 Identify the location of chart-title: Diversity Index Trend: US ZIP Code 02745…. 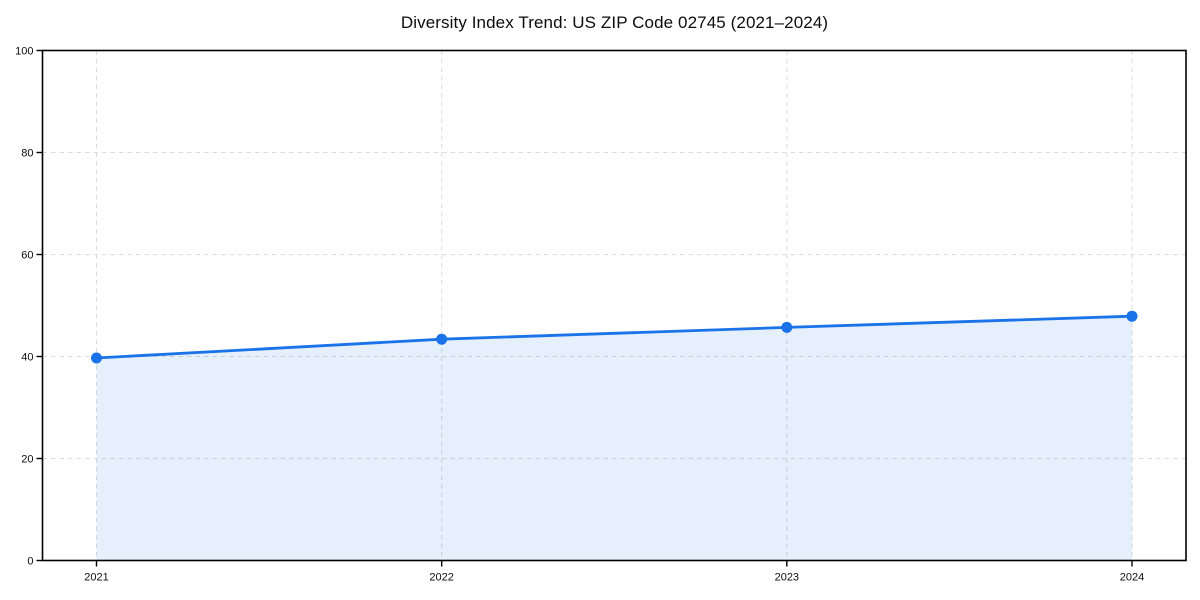
(614, 22).